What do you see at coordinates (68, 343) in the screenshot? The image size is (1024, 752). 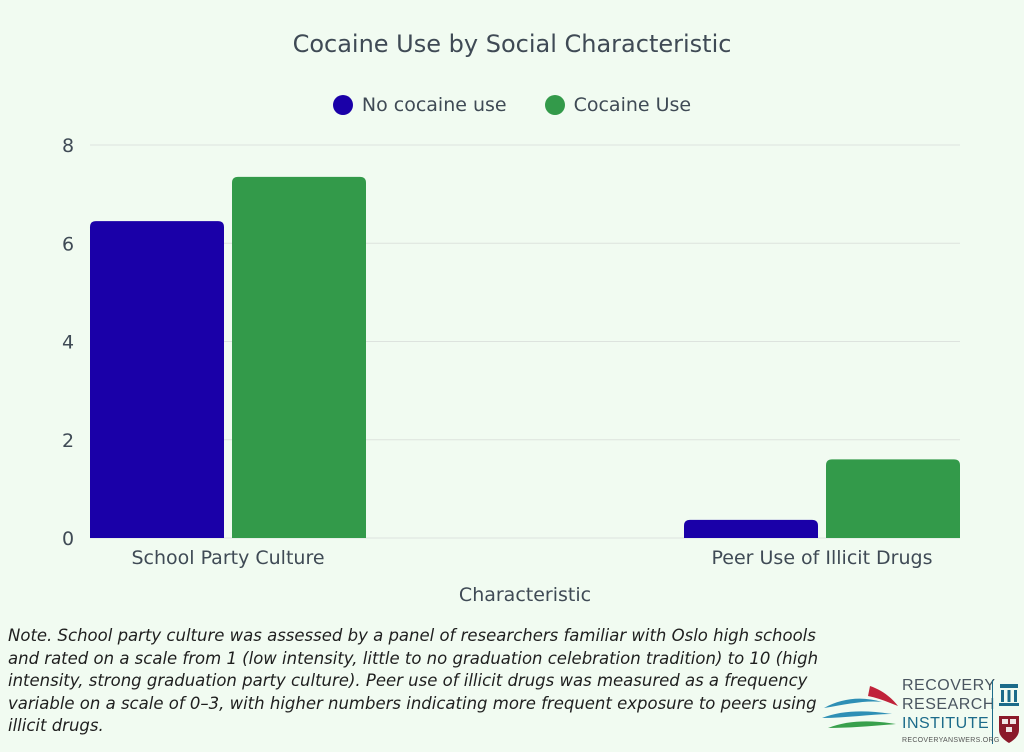 I see `y-tick-label-4: 4` at bounding box center [68, 343].